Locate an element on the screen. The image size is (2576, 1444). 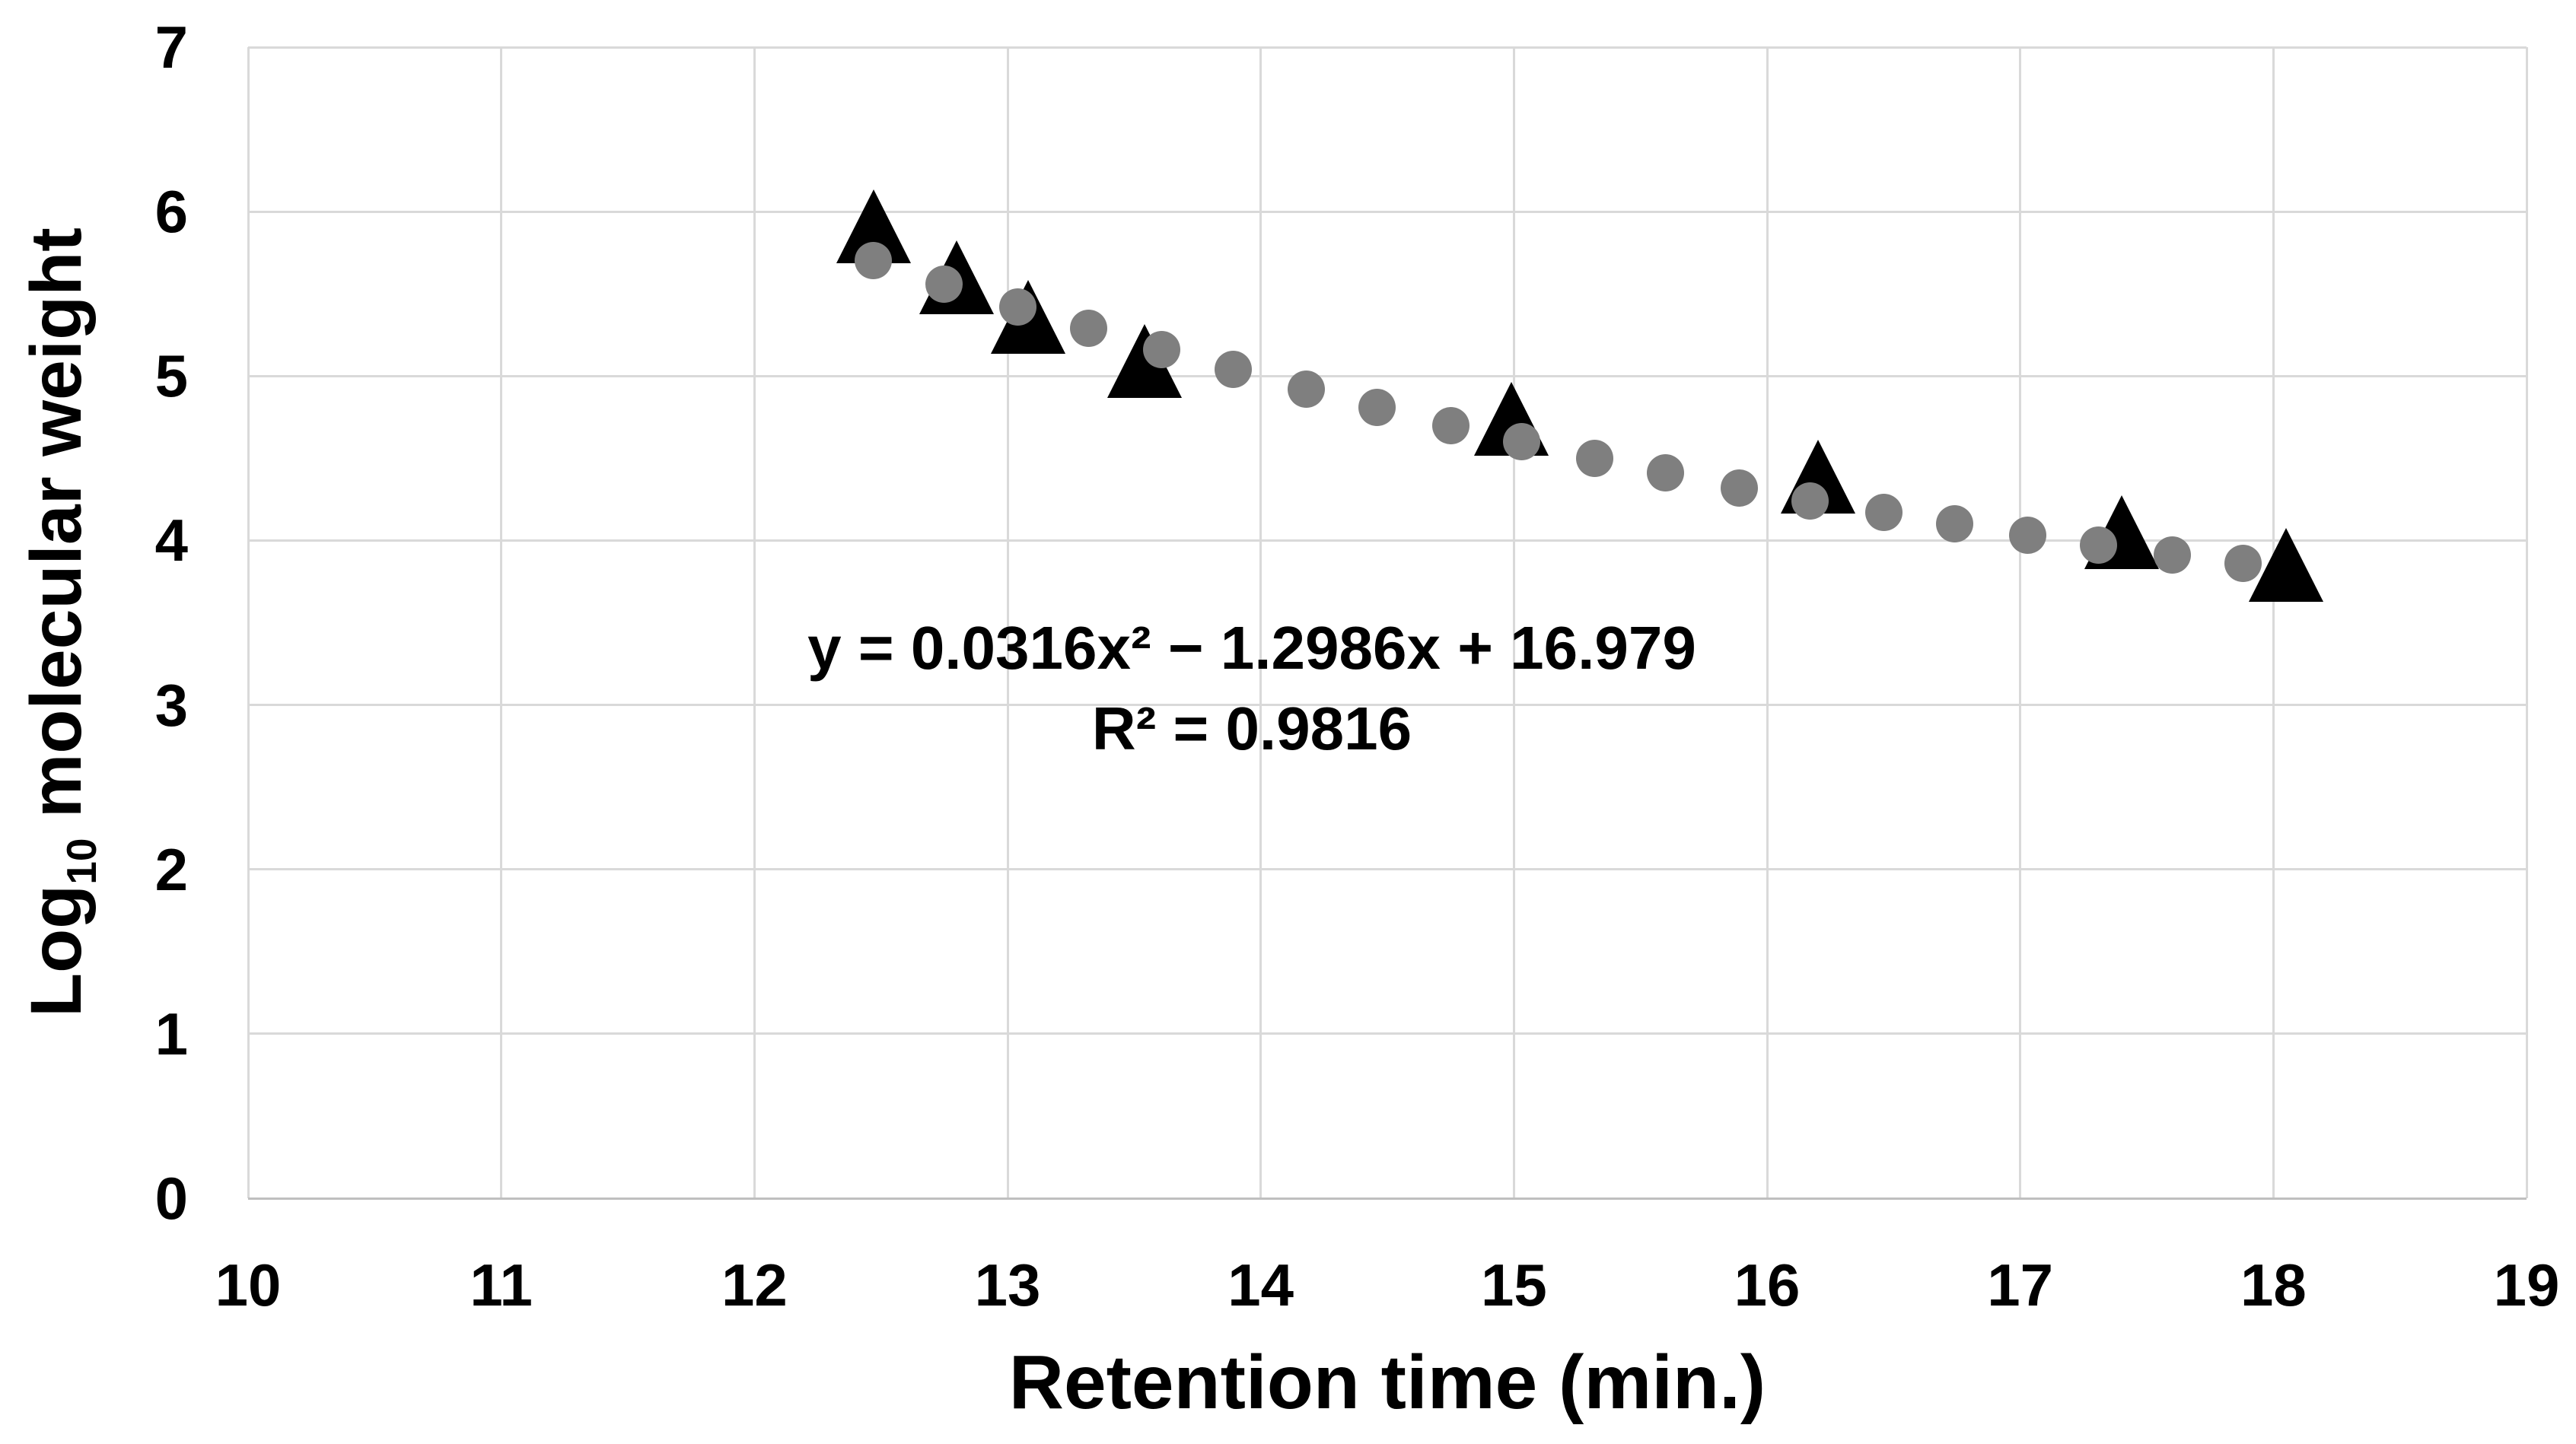
y-tick-label: 3 is located at coordinates (171, 705).